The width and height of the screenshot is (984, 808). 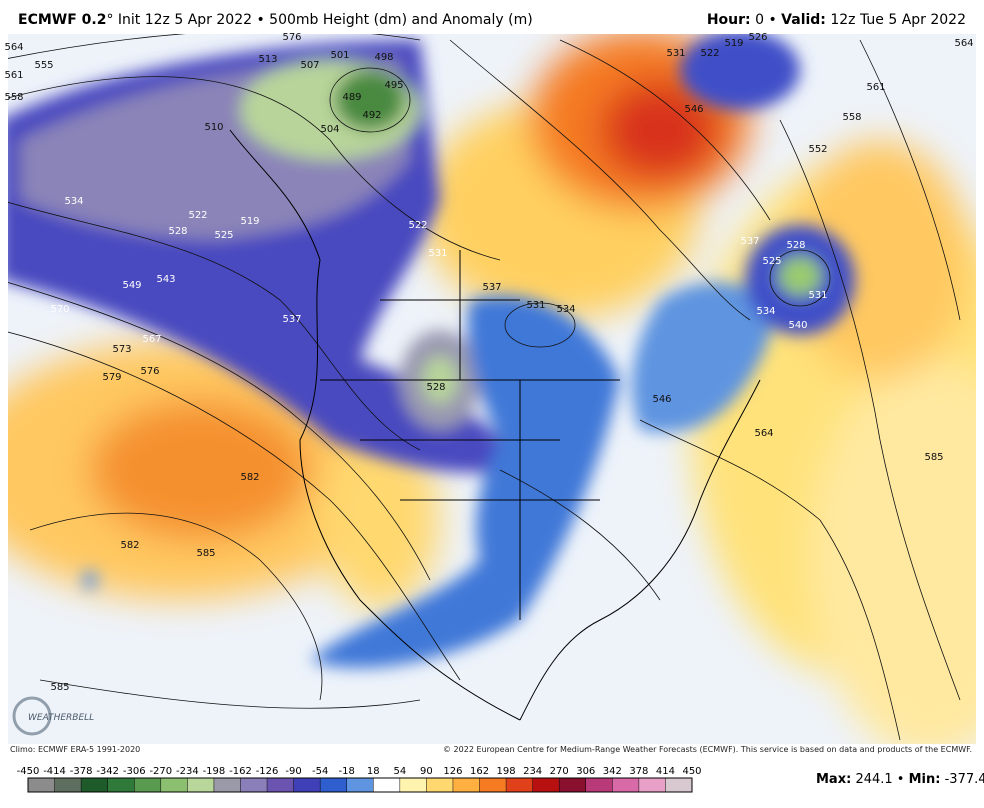 I want to click on valid-label: Valid:, so click(x=803, y=20).